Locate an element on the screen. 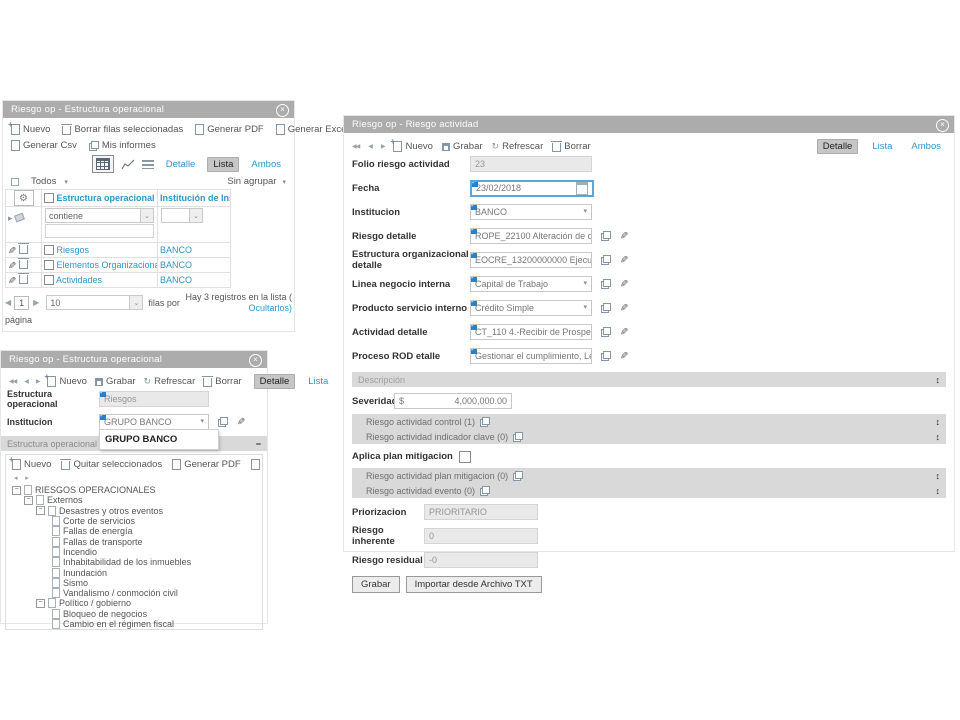  ocultarlos-link: Ocultarlos) is located at coordinates (270, 308).